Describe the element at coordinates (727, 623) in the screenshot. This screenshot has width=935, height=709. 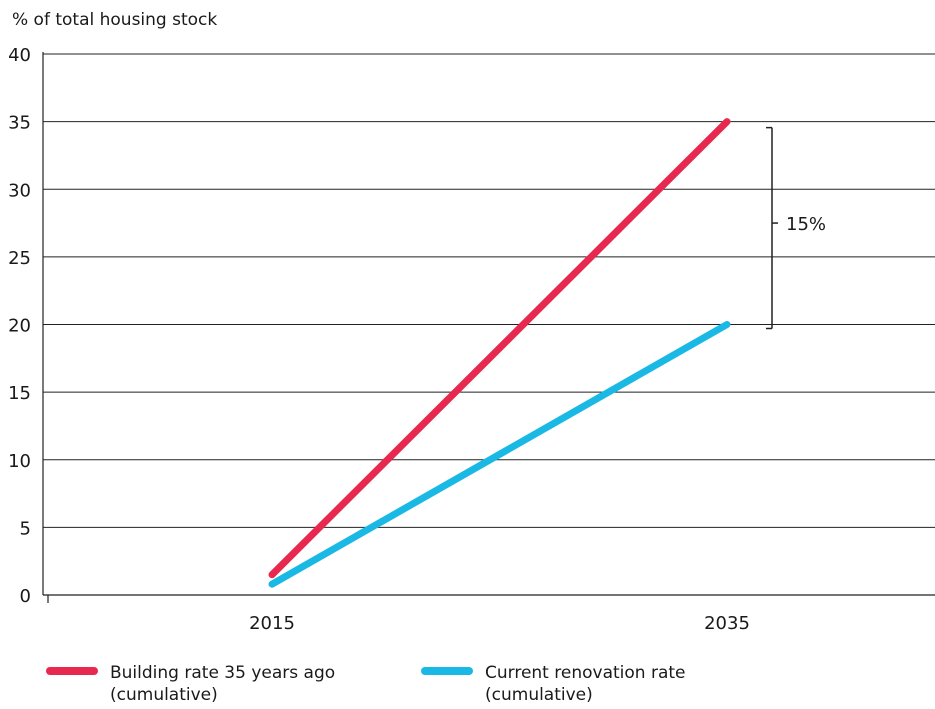
I see `x-tick-label: 2035` at that location.